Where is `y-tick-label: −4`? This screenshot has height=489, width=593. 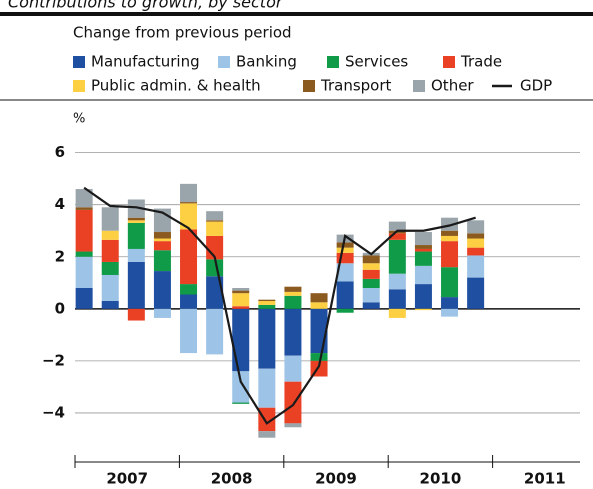 y-tick-label: −4 is located at coordinates (53, 412).